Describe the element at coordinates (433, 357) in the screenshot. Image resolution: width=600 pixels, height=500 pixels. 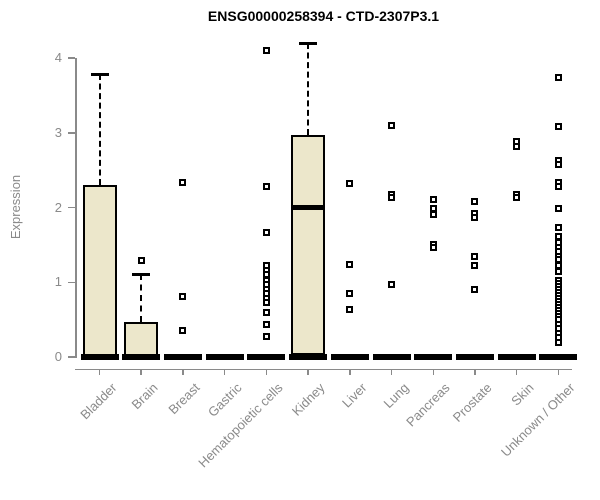
I see `boxplot-pancreas-median-line-zero` at that location.